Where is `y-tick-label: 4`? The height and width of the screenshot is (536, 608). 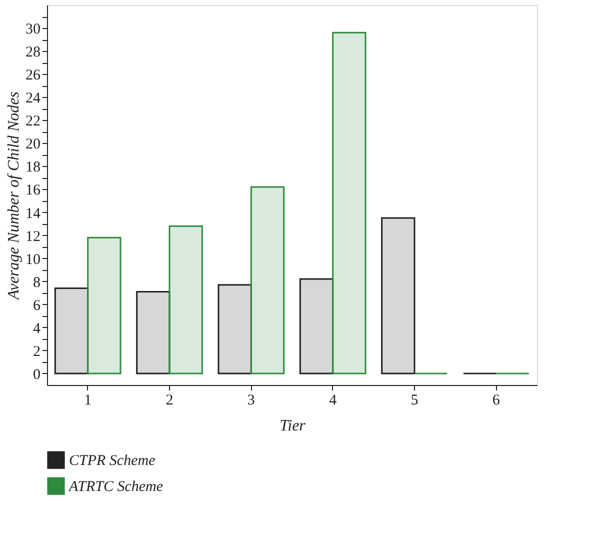
y-tick-label: 4 is located at coordinates (37, 328).